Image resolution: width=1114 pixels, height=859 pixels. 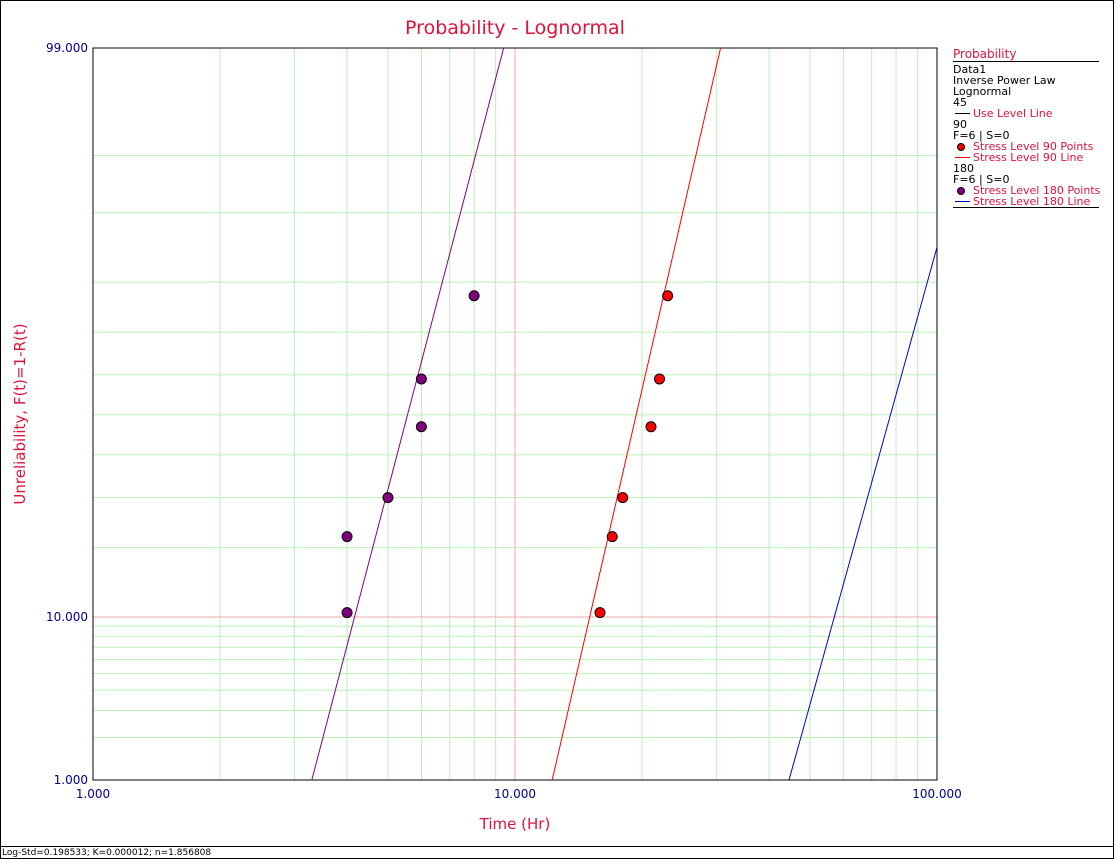 What do you see at coordinates (1004, 80) in the screenshot?
I see `legend-model: Inverse Power Law` at bounding box center [1004, 80].